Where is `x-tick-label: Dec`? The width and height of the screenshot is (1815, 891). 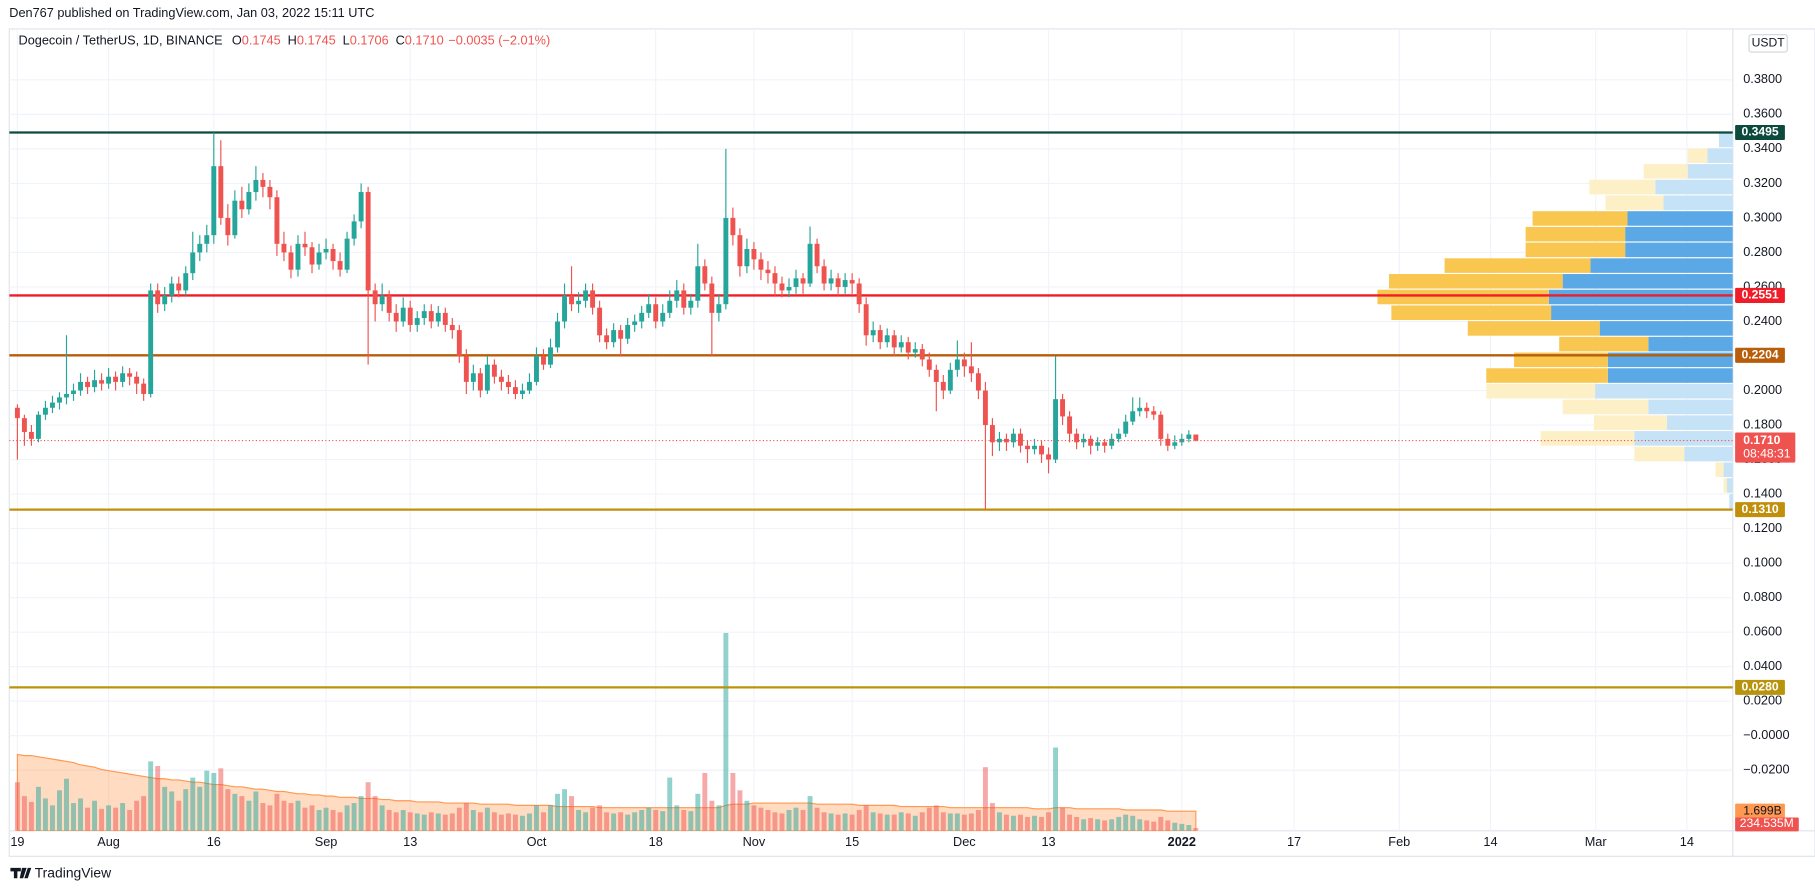
x-tick-label: Dec is located at coordinates (964, 841).